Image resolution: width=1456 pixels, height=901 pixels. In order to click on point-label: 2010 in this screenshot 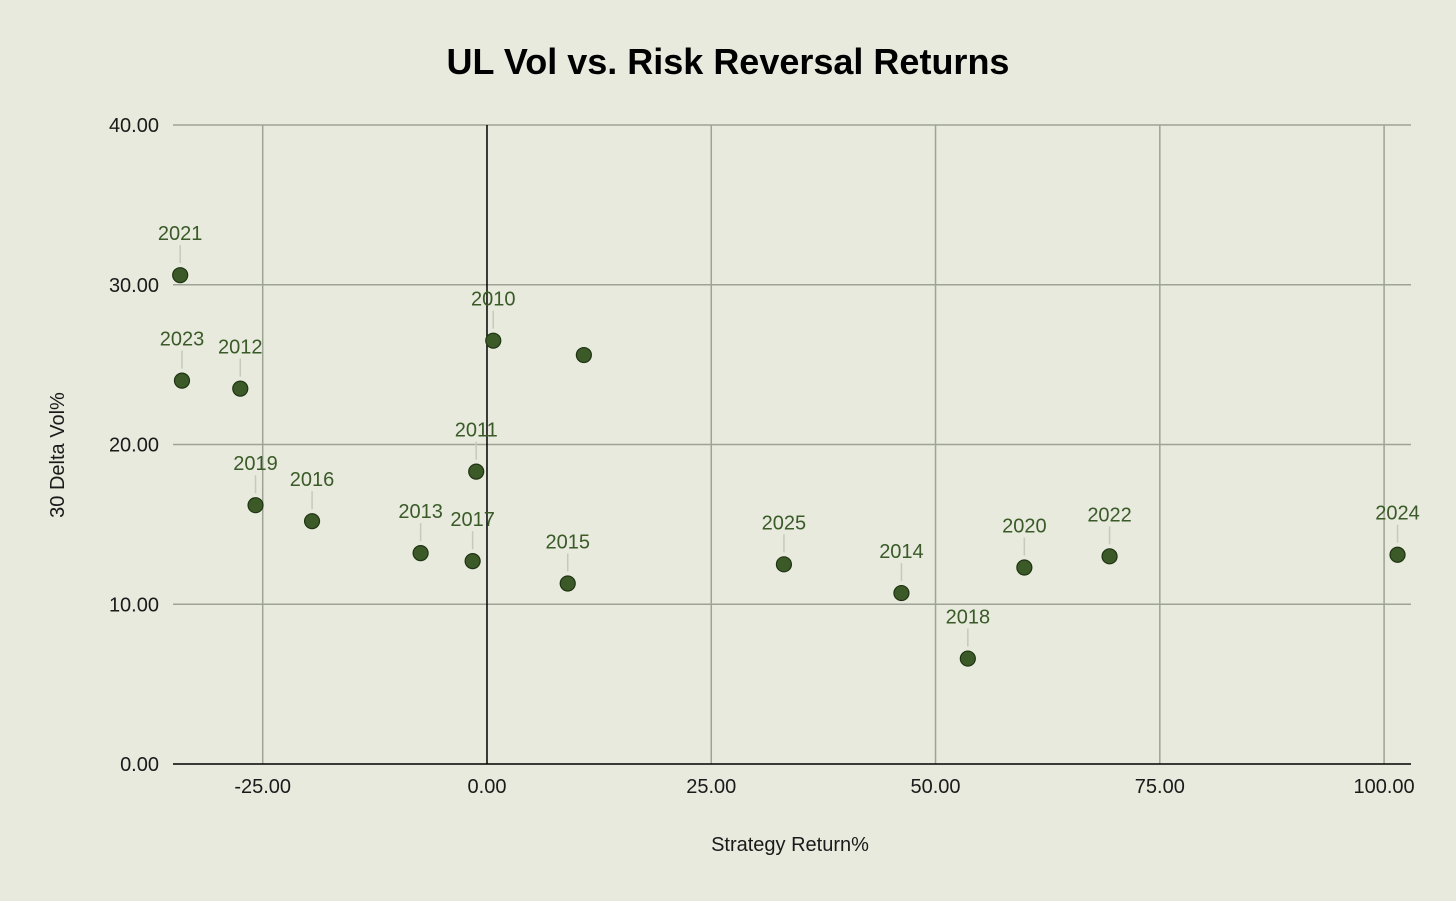, I will do `click(493, 300)`.